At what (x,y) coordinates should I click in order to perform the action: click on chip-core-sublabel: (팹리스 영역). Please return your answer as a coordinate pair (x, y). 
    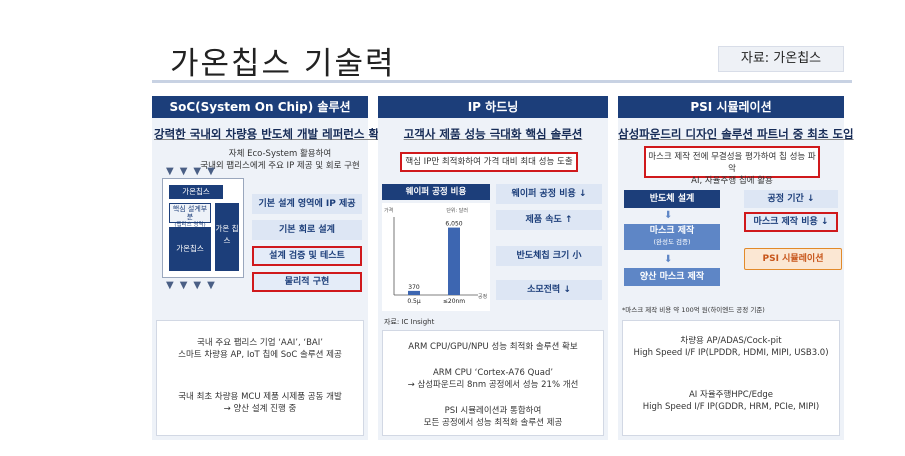
    Looking at the image, I should click on (190, 225).